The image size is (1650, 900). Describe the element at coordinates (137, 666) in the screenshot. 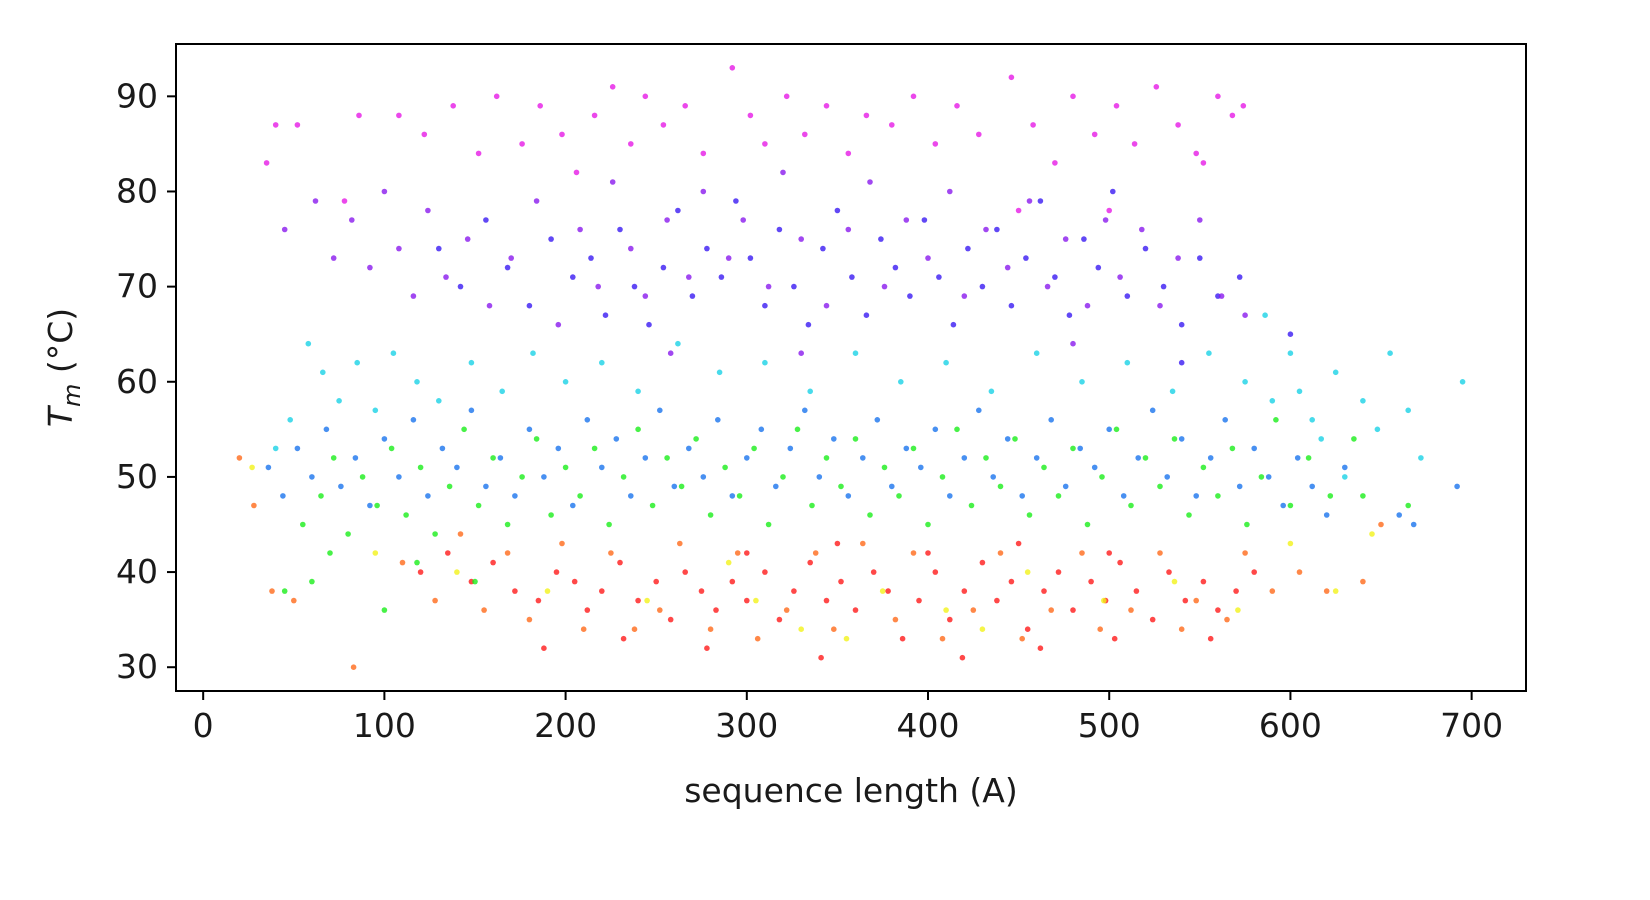

I see `y-tick-label: 30` at that location.